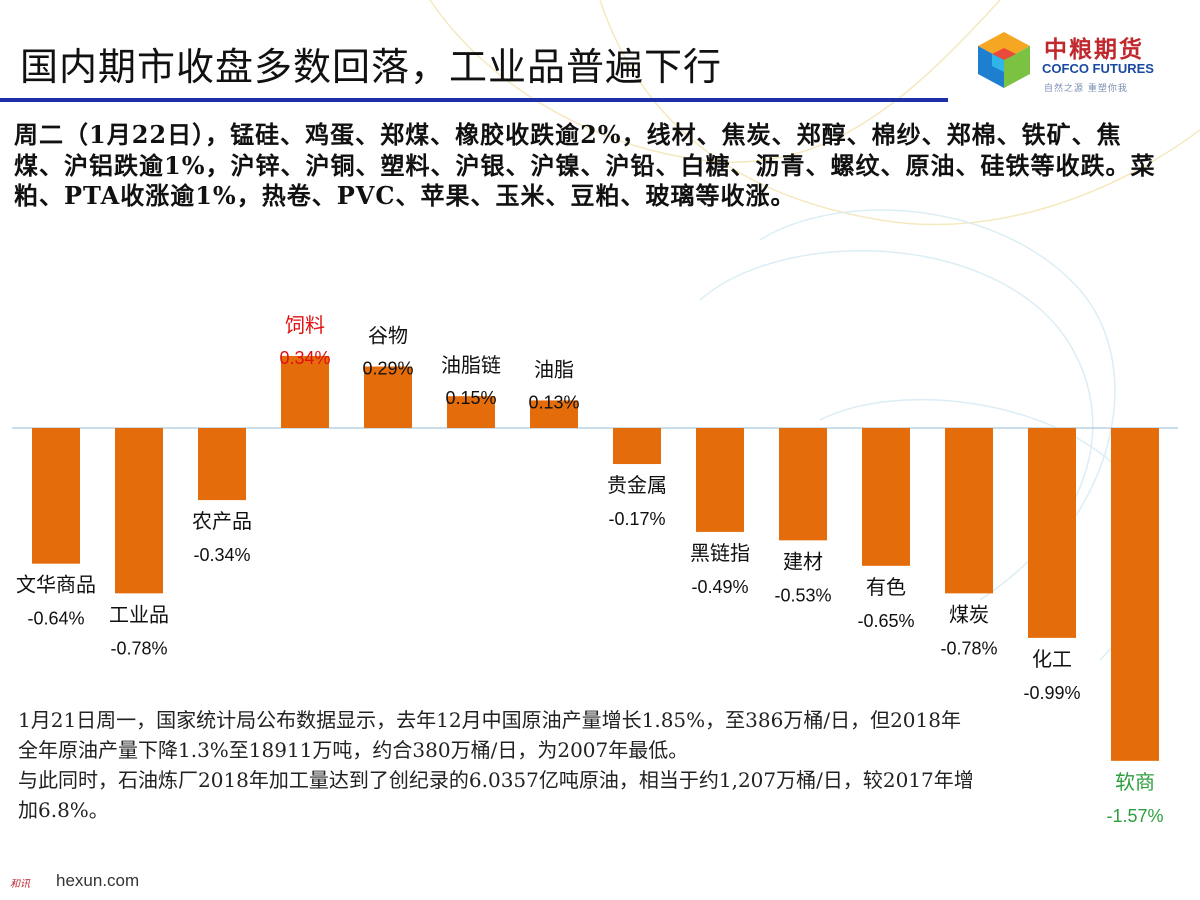 The height and width of the screenshot is (900, 1200). I want to click on category-label-3: 农产品, so click(222, 521).